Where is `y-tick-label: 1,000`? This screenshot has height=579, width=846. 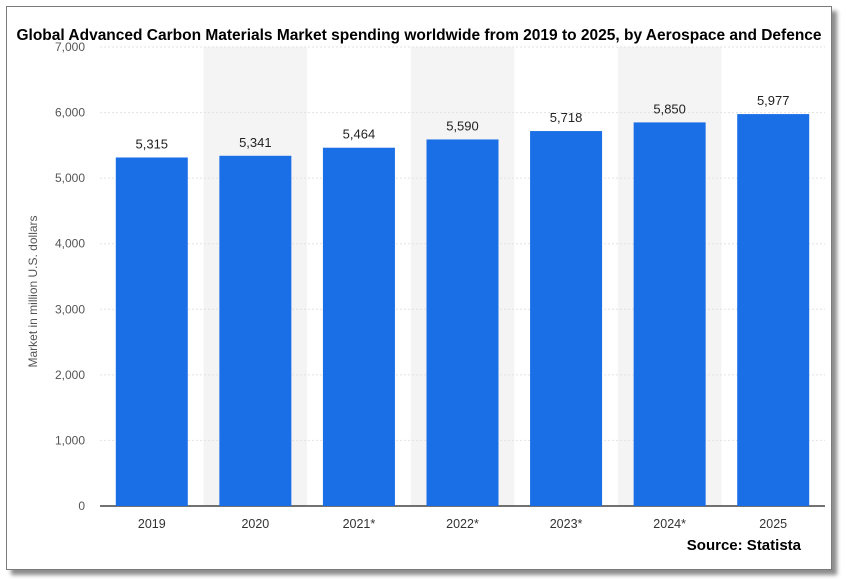 y-tick-label: 1,000 is located at coordinates (70, 440).